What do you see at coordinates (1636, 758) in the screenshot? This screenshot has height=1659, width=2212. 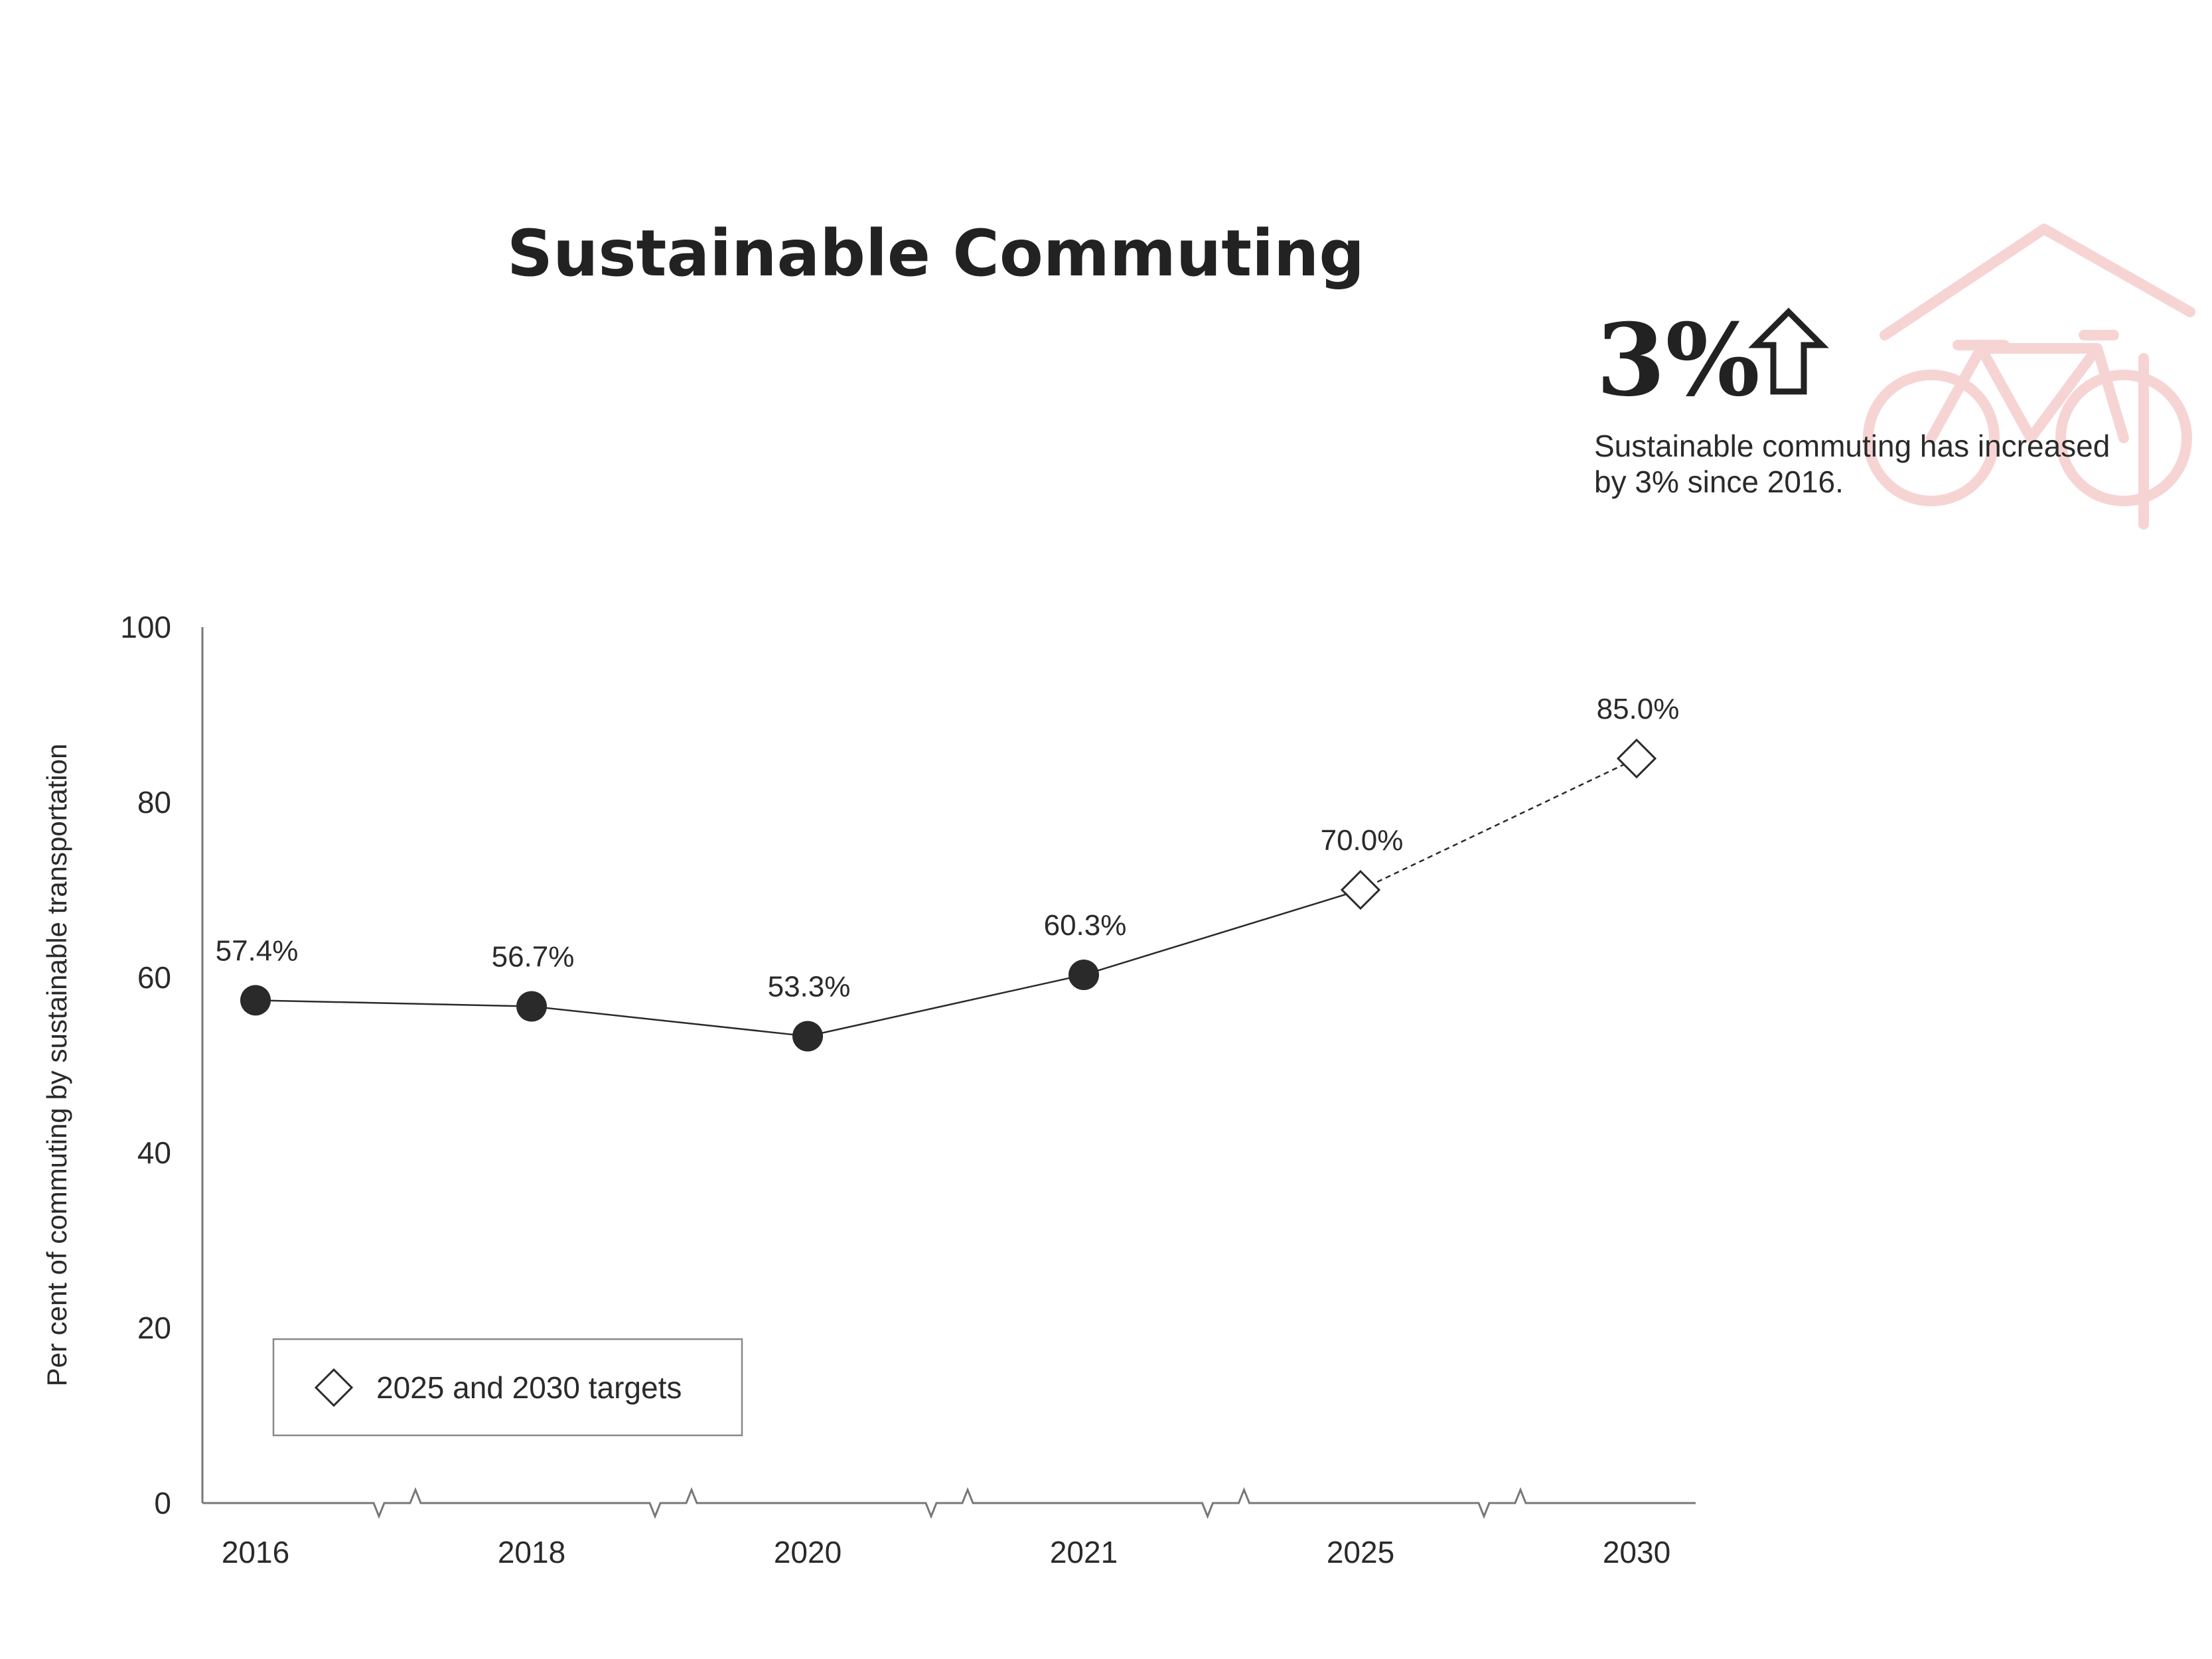 I see `target-point-2030` at bounding box center [1636, 758].